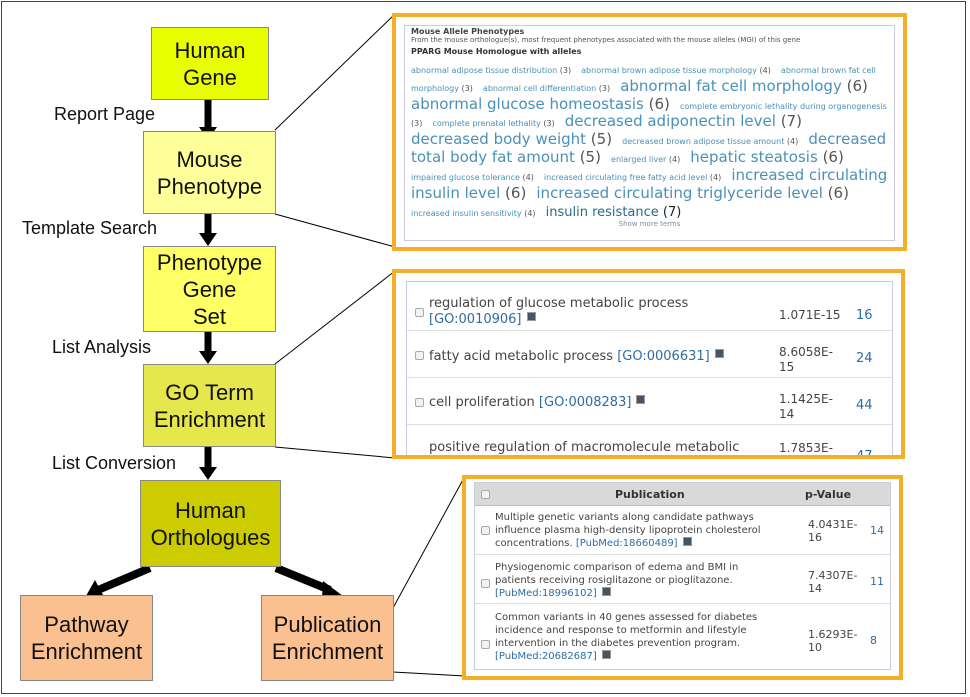  I want to click on phenotype-term-link: decreased total body fat amount, so click(649, 148).